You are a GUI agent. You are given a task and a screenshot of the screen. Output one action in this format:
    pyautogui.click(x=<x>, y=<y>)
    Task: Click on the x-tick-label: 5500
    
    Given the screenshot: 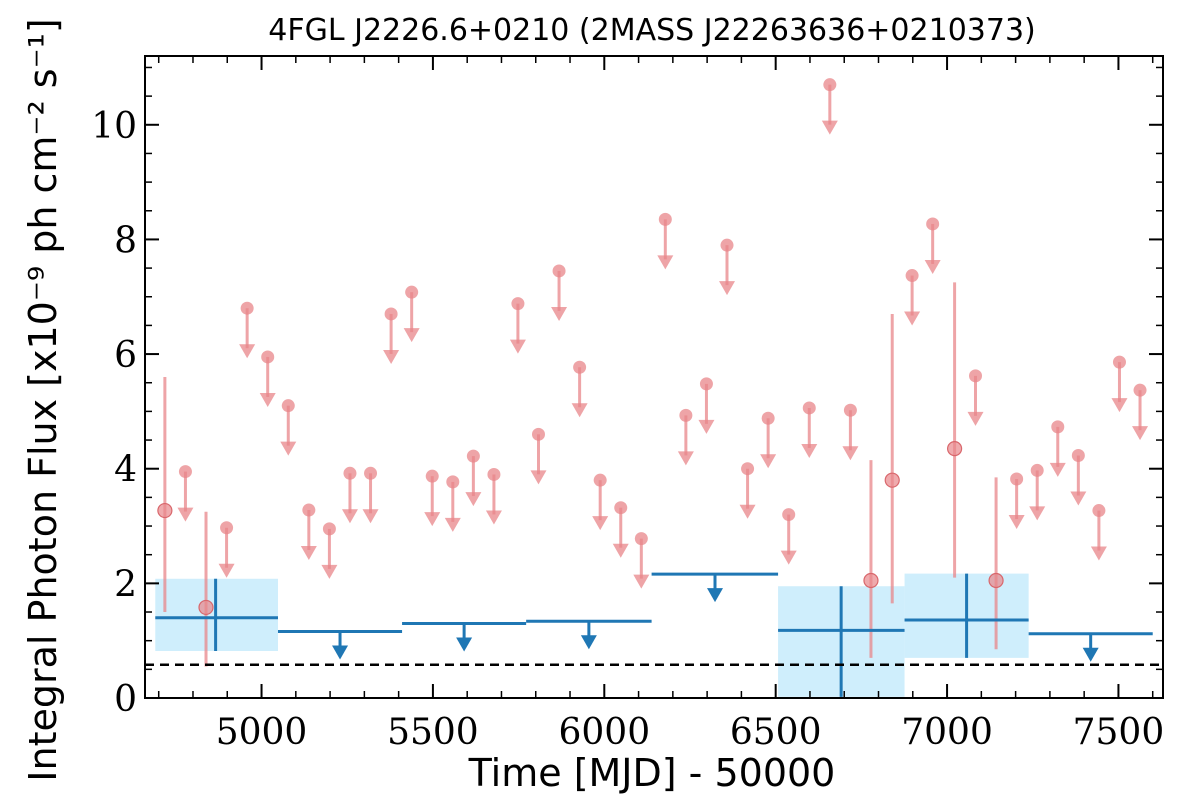 What is the action you would take?
    pyautogui.click(x=433, y=732)
    